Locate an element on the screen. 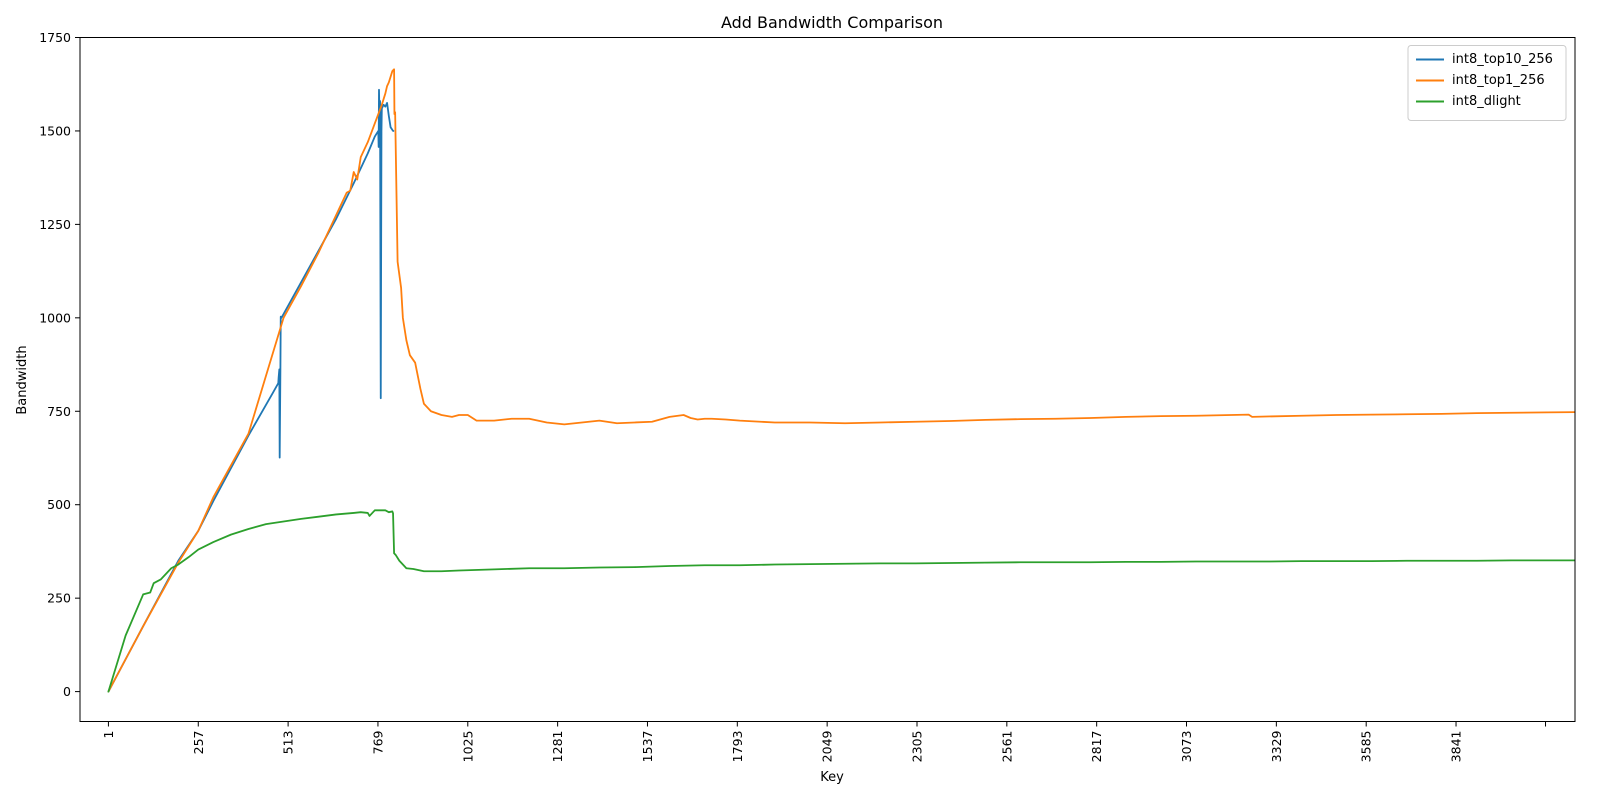 This screenshot has width=1600, height=800. chart-title: Add Bandwidth Comparison is located at coordinates (832, 22).